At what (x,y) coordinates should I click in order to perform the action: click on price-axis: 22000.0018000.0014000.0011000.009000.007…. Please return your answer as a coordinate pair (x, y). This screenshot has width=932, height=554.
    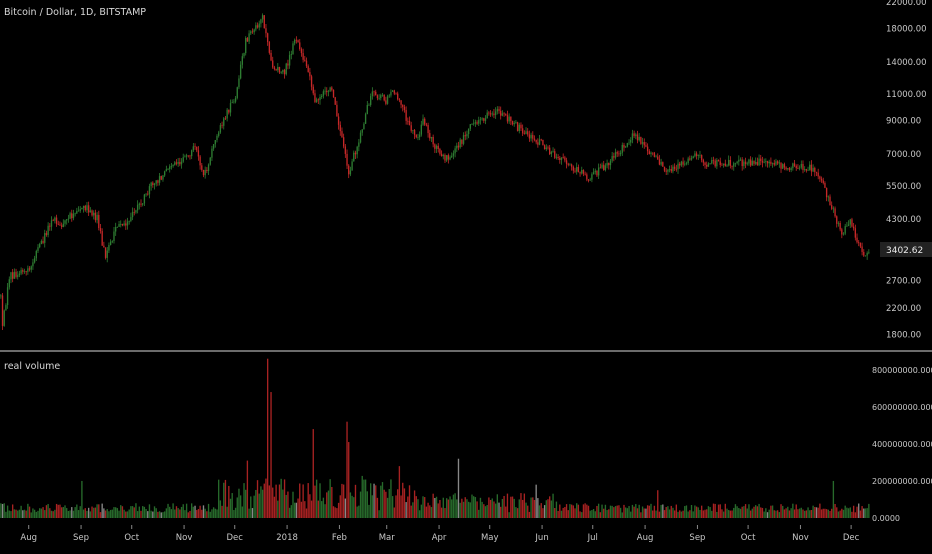
    Looking at the image, I should click on (906, 170).